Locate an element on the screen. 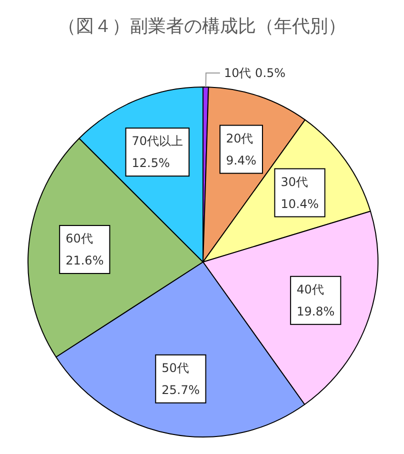  slice-label: 60代 is located at coordinates (79, 238).